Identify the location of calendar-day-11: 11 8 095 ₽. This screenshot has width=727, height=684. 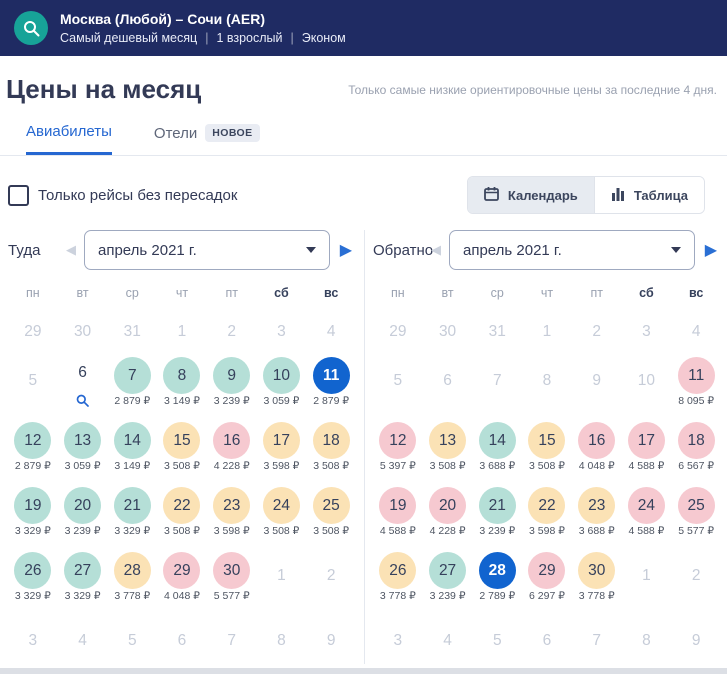
(696, 388).